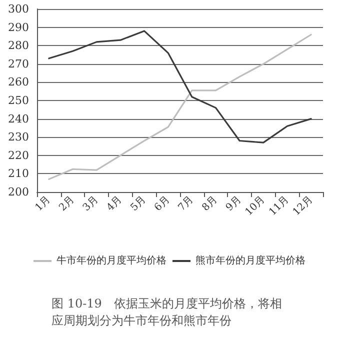 Image resolution: width=339 pixels, height=343 pixels. I want to click on x-tick-label: 11月, so click(279, 206).